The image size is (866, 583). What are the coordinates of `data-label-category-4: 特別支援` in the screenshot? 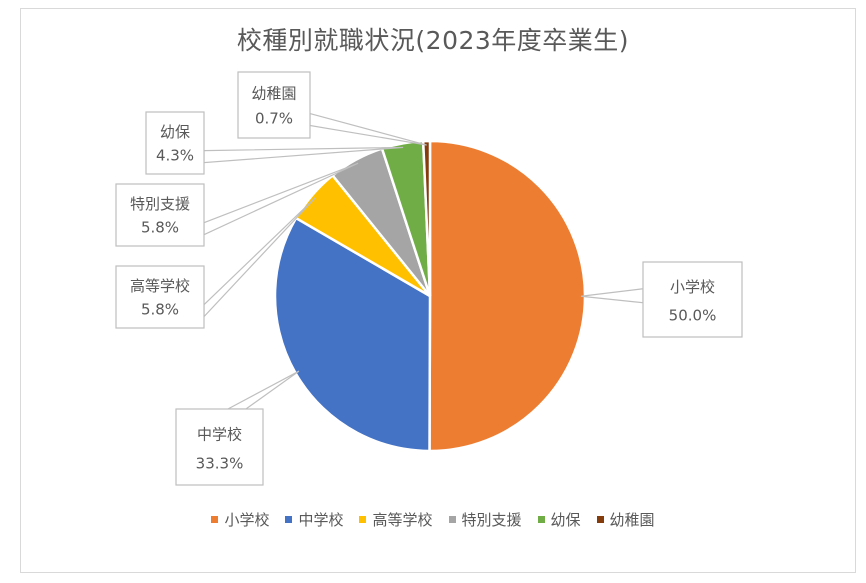 It's located at (160, 204).